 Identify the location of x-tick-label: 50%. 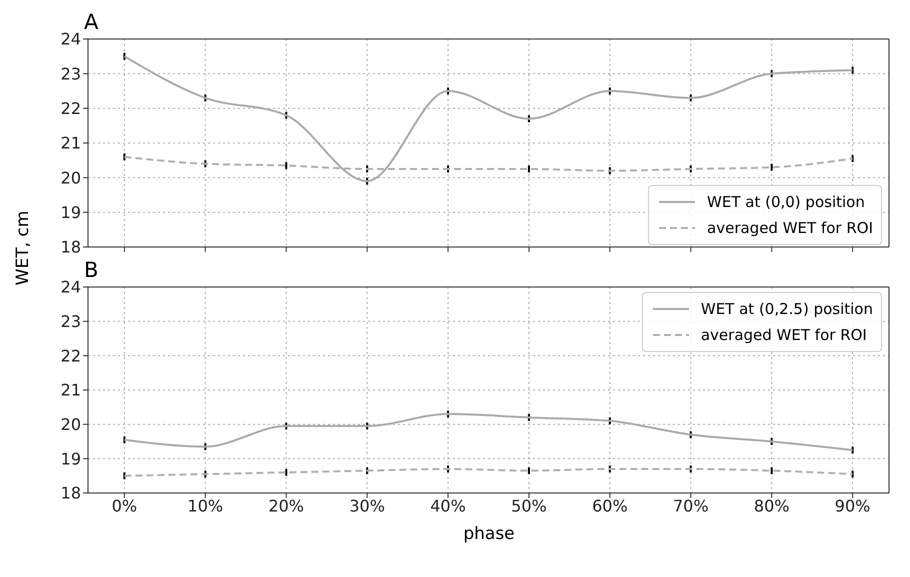
(529, 506).